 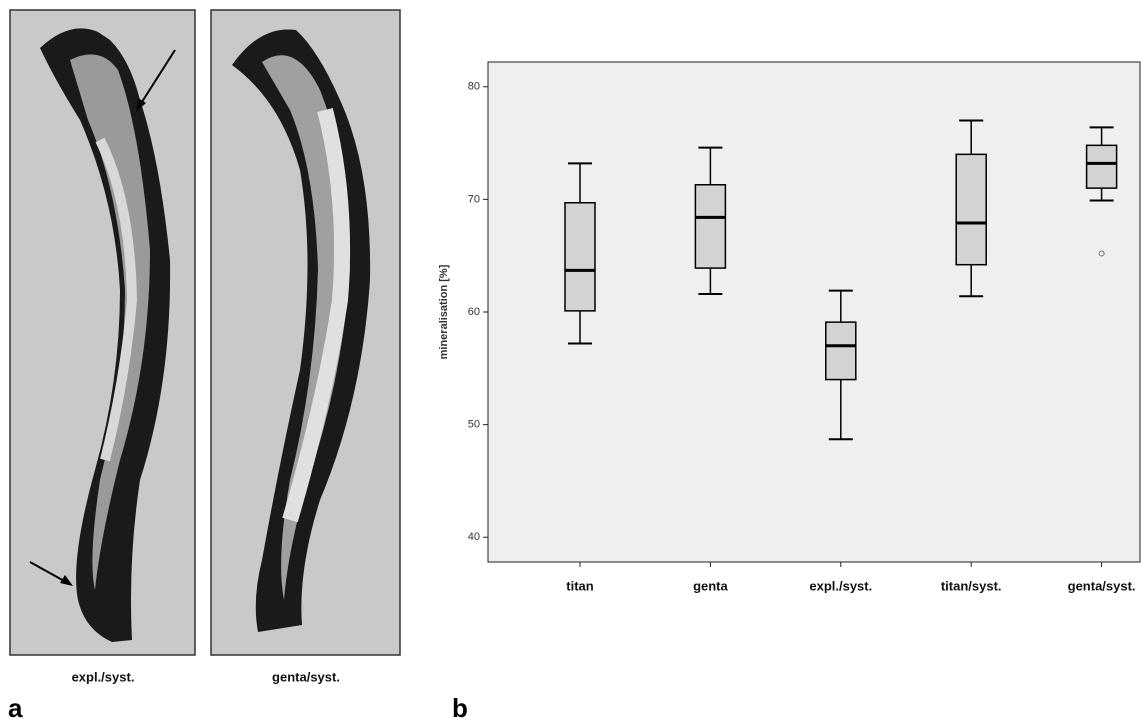 What do you see at coordinates (474, 87) in the screenshot?
I see `y-tick-label: 80` at bounding box center [474, 87].